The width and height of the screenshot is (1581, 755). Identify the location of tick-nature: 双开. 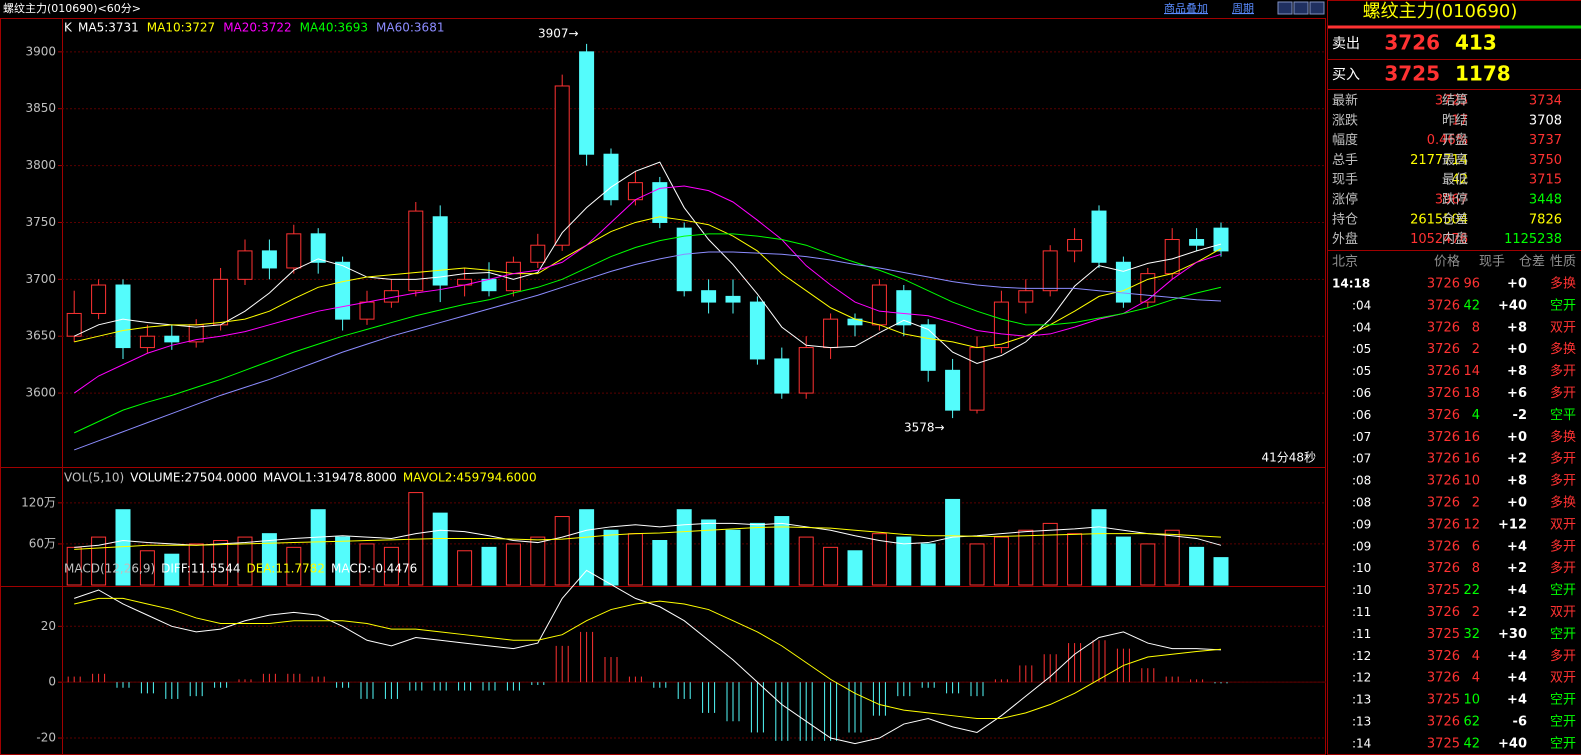
(1563, 612).